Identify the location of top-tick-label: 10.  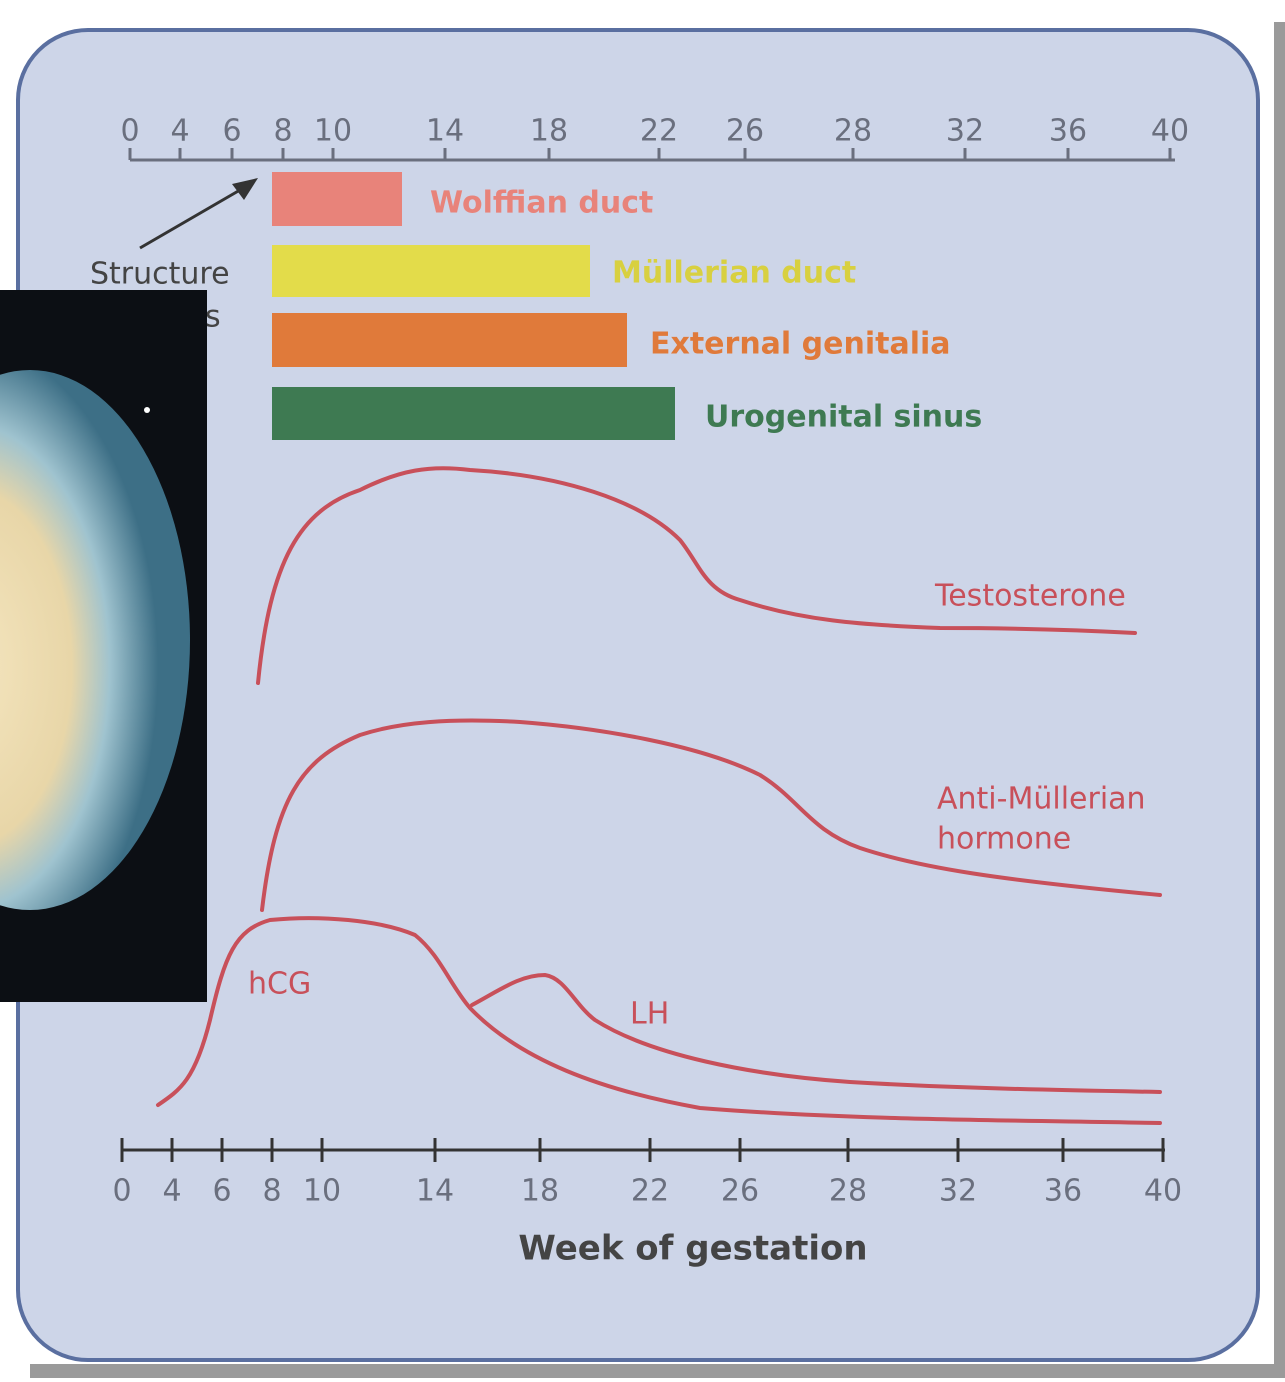
(333, 131).